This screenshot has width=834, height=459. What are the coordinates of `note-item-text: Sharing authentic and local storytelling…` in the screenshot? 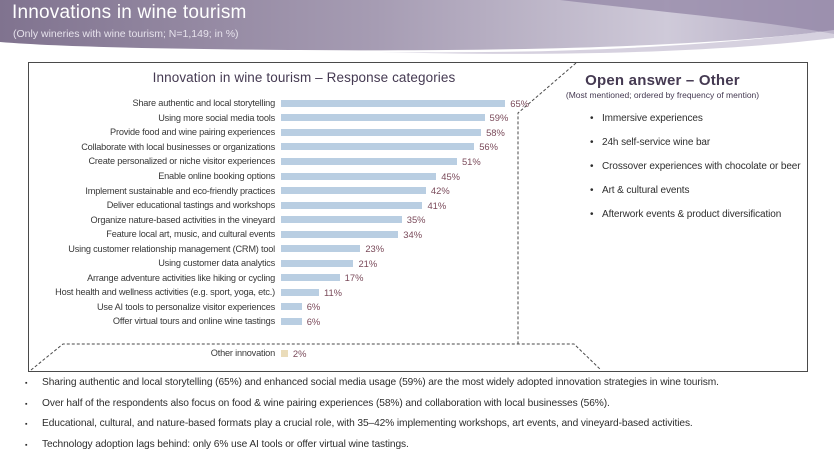 It's located at (380, 383).